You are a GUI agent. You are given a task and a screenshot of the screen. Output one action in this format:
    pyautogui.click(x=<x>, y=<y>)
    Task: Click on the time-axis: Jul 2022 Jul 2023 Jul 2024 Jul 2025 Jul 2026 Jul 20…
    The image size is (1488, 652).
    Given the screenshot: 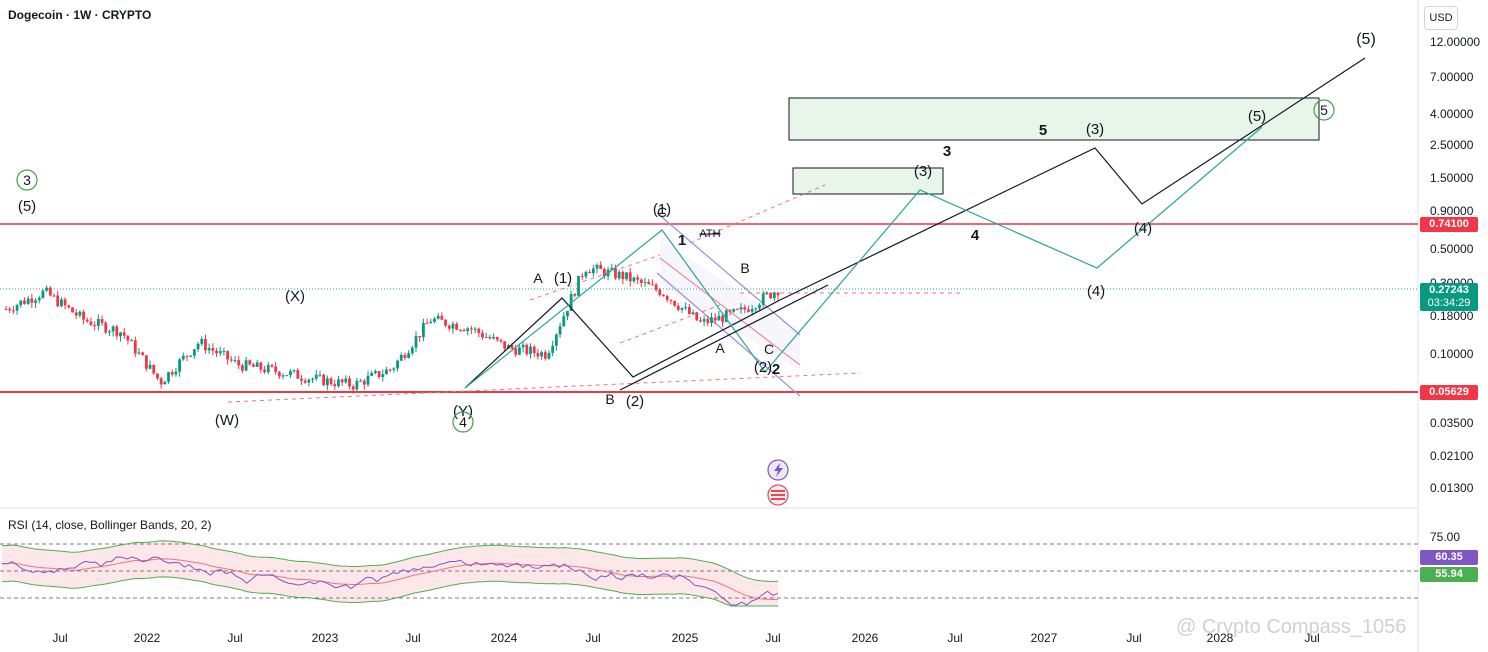 What is the action you would take?
    pyautogui.click(x=685, y=638)
    